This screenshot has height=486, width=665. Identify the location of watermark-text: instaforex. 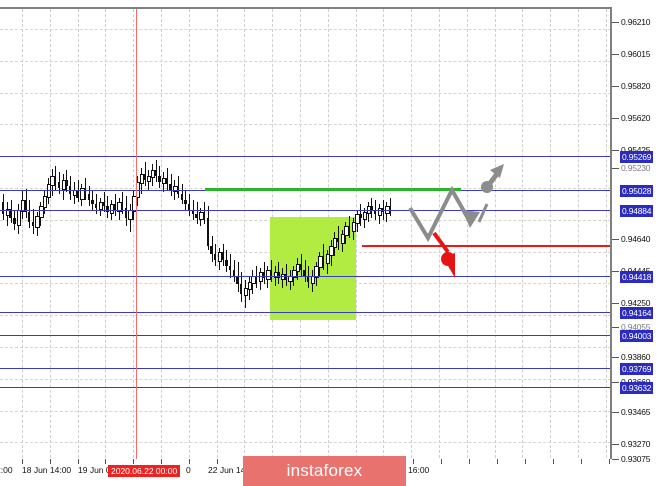
(324, 470).